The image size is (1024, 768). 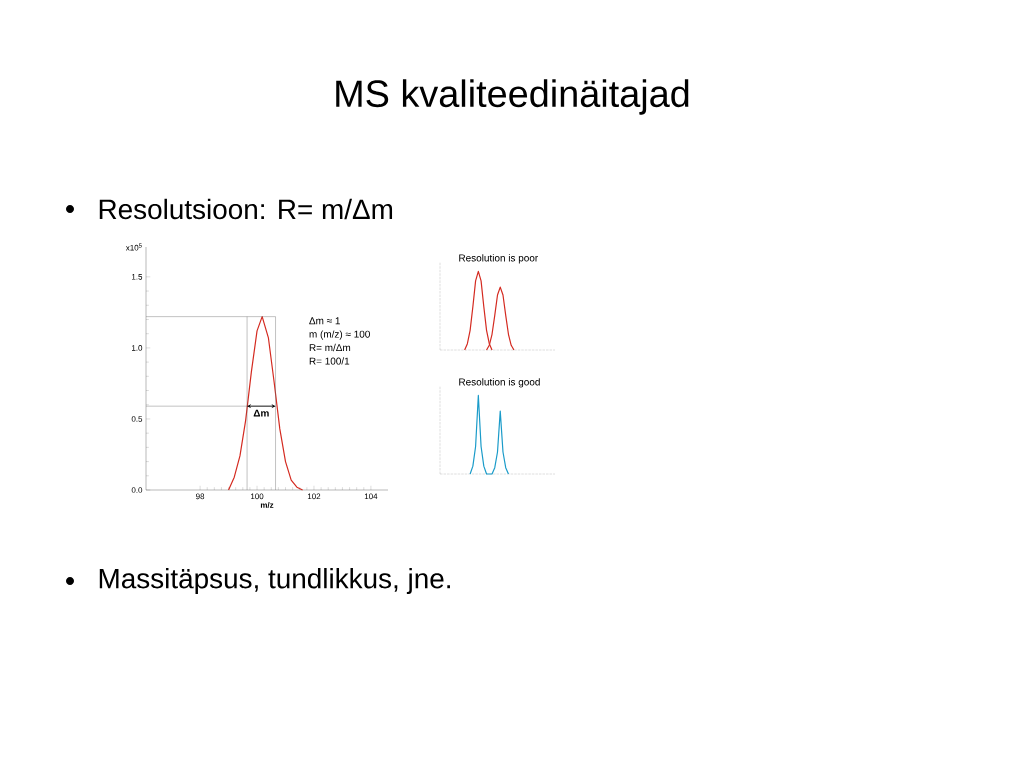 What do you see at coordinates (339, 335) in the screenshot?
I see `annotation: m (m/z) ≈ 100` at bounding box center [339, 335].